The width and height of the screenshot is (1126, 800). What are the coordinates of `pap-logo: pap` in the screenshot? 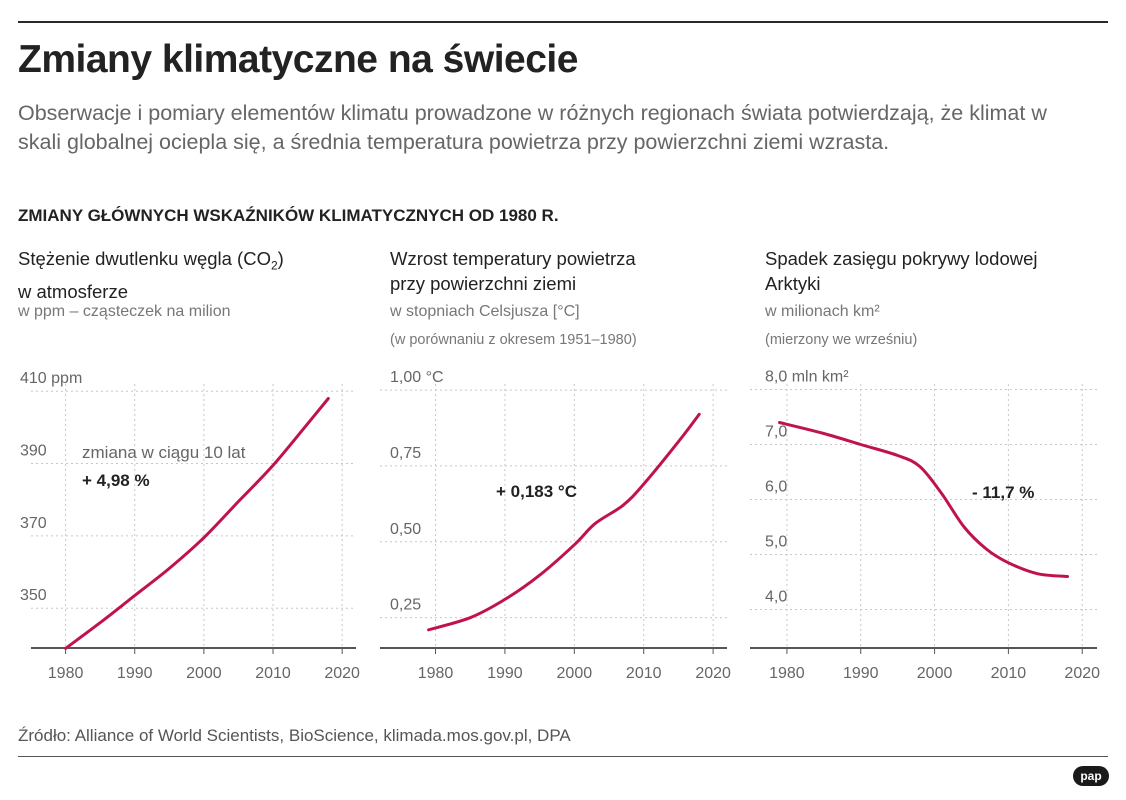 It's located at (1091, 776).